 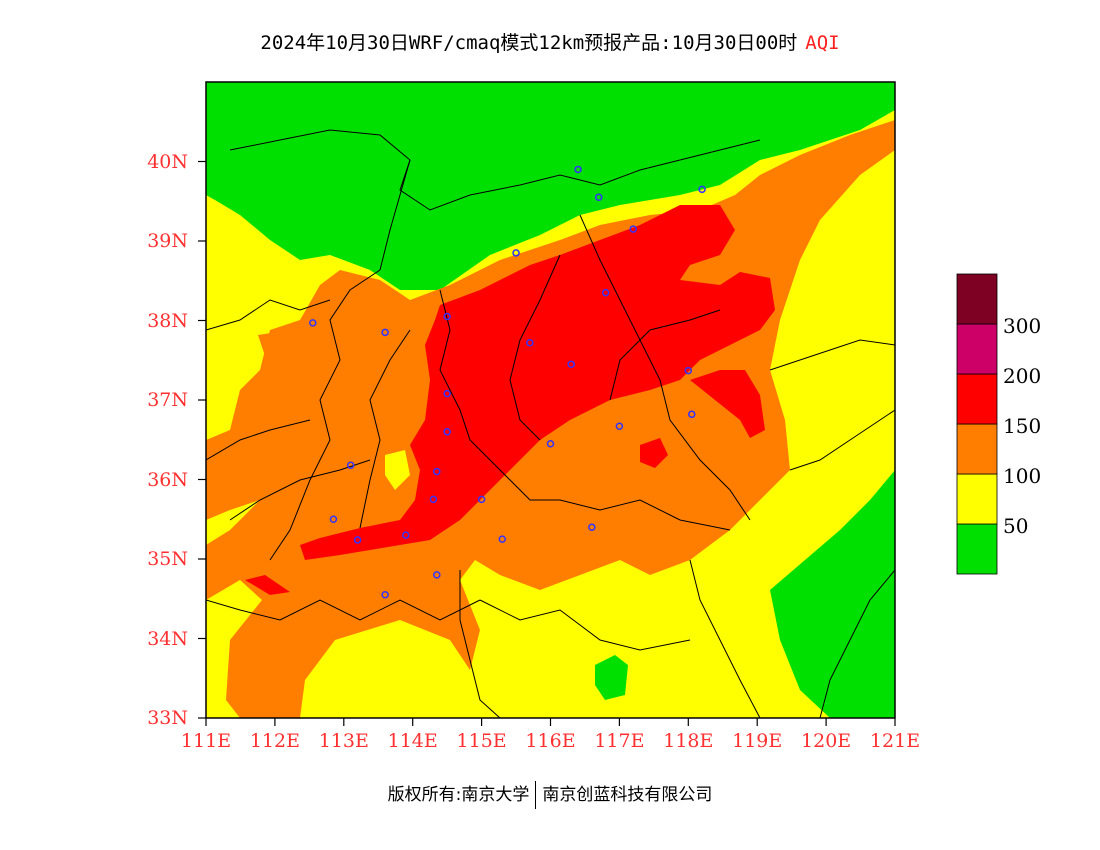 What do you see at coordinates (412, 741) in the screenshot?
I see `lon-label: 114E` at bounding box center [412, 741].